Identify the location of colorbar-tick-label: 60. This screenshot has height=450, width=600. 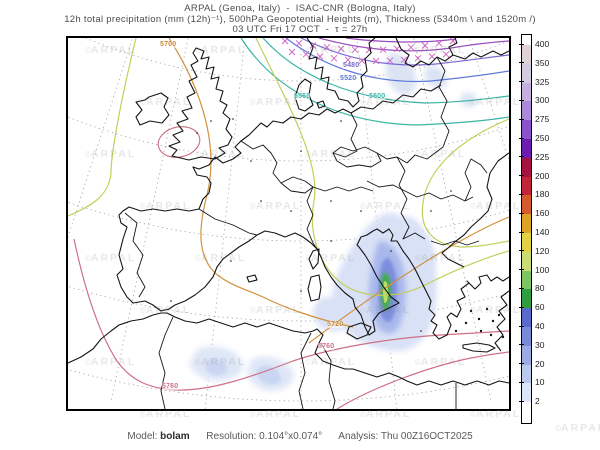
(540, 307).